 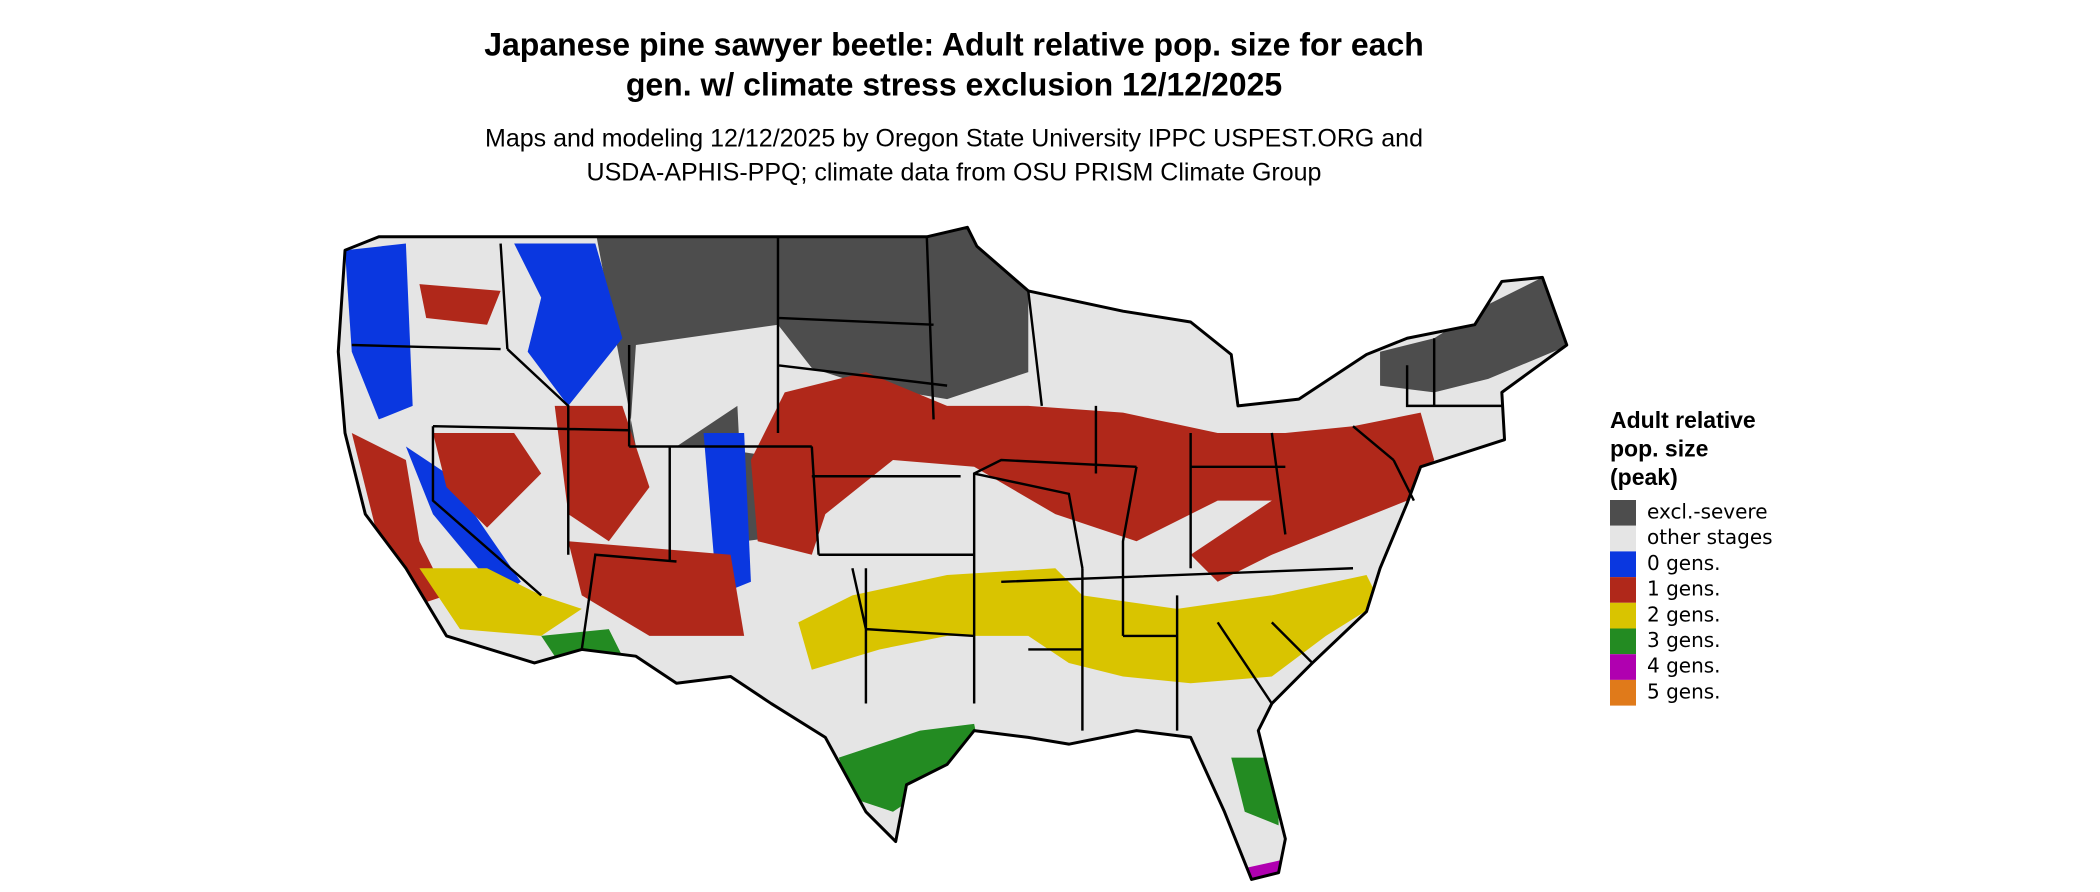 I want to click on legend-title: Adult relative, so click(x=1683, y=420).